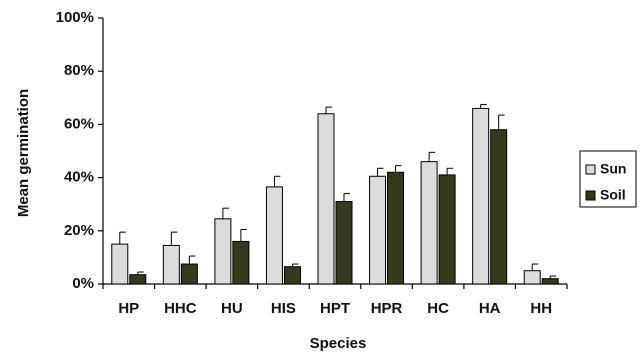  What do you see at coordinates (232, 308) in the screenshot?
I see `x-tick-label: HU` at bounding box center [232, 308].